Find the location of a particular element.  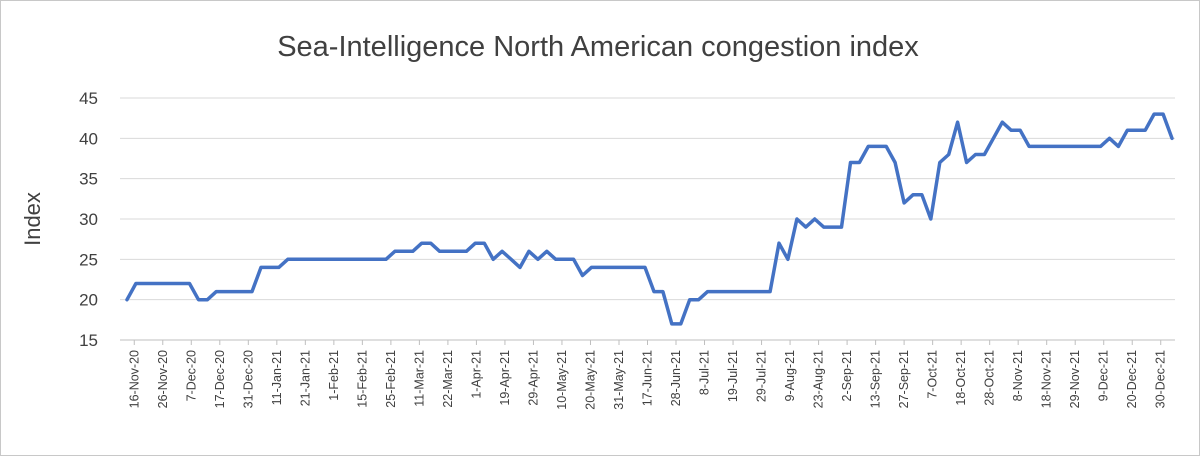

y-tick-labels: 15 20 25 30 35 40 45 is located at coordinates (88, 219).